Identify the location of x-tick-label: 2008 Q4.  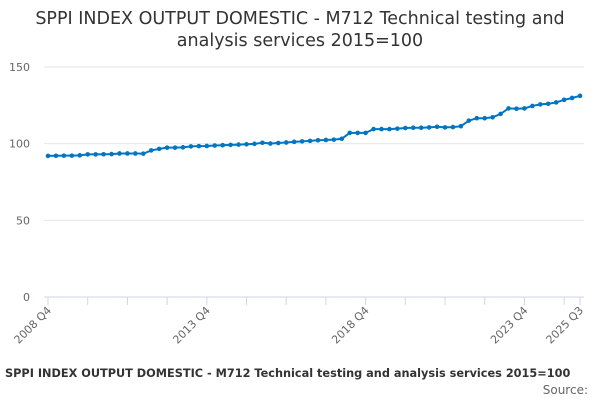
(33, 325).